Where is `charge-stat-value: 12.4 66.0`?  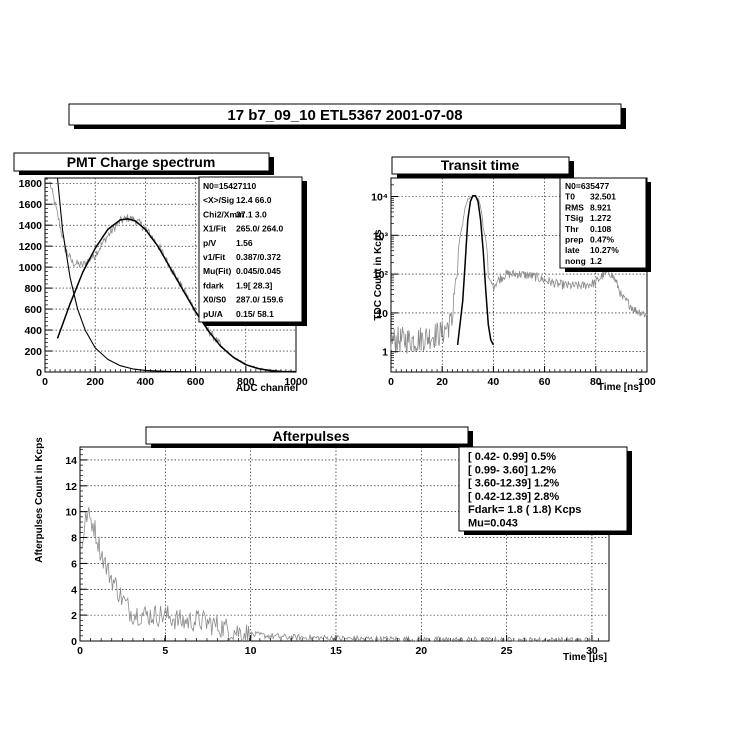
charge-stat-value: 12.4 66.0 is located at coordinates (254, 200).